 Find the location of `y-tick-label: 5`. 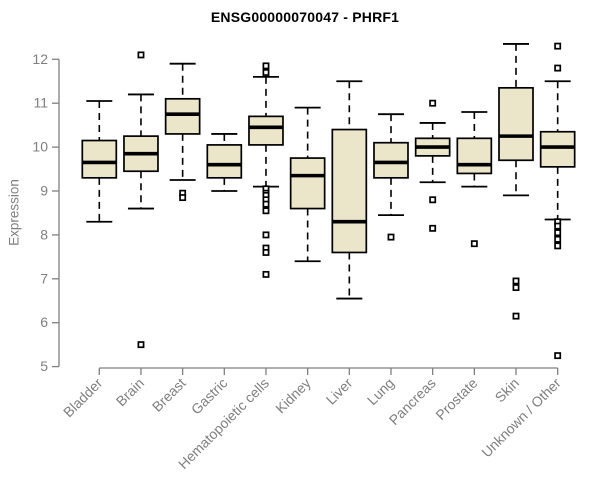

y-tick-label: 5 is located at coordinates (44, 366).